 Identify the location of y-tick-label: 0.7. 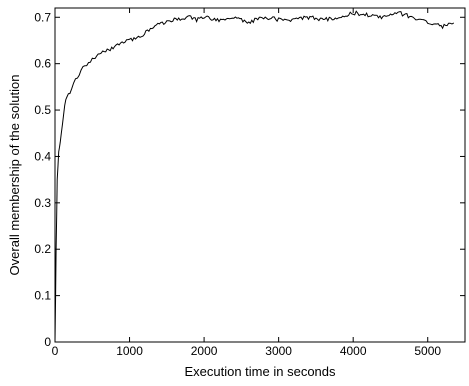
(42, 17).